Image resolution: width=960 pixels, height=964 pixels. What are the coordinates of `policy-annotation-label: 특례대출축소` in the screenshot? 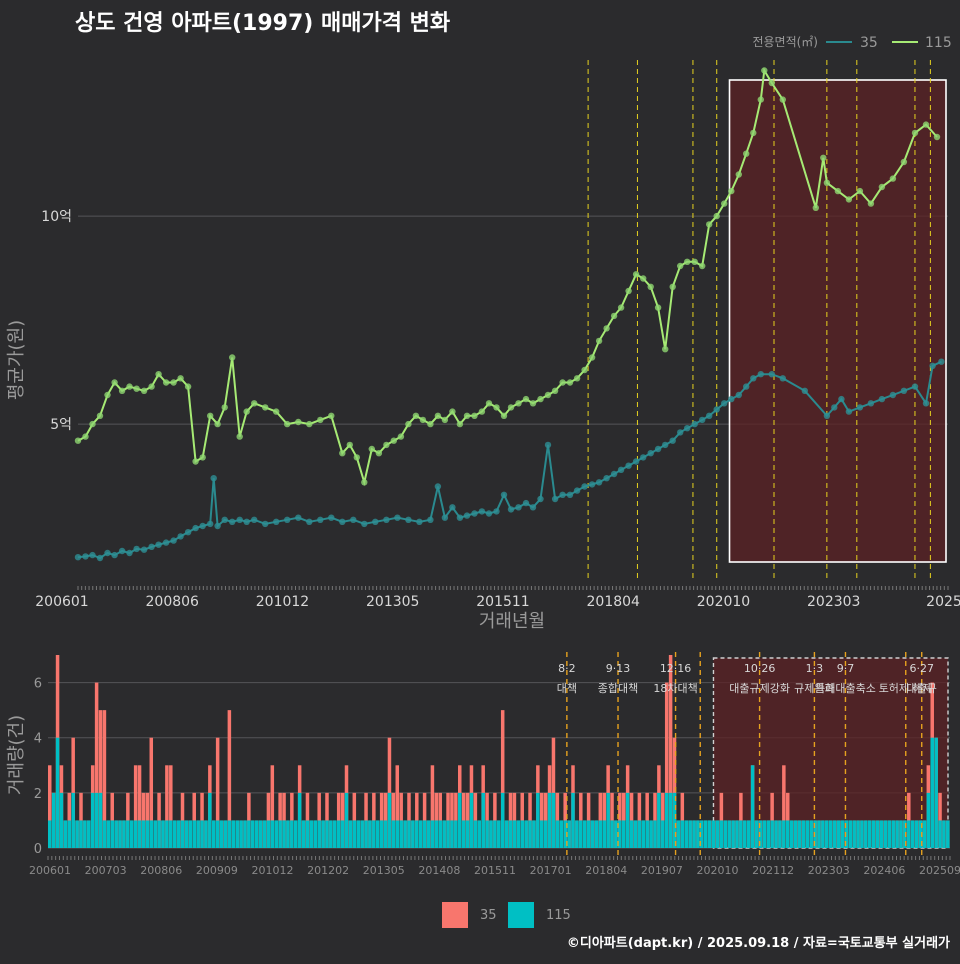 It's located at (845, 688).